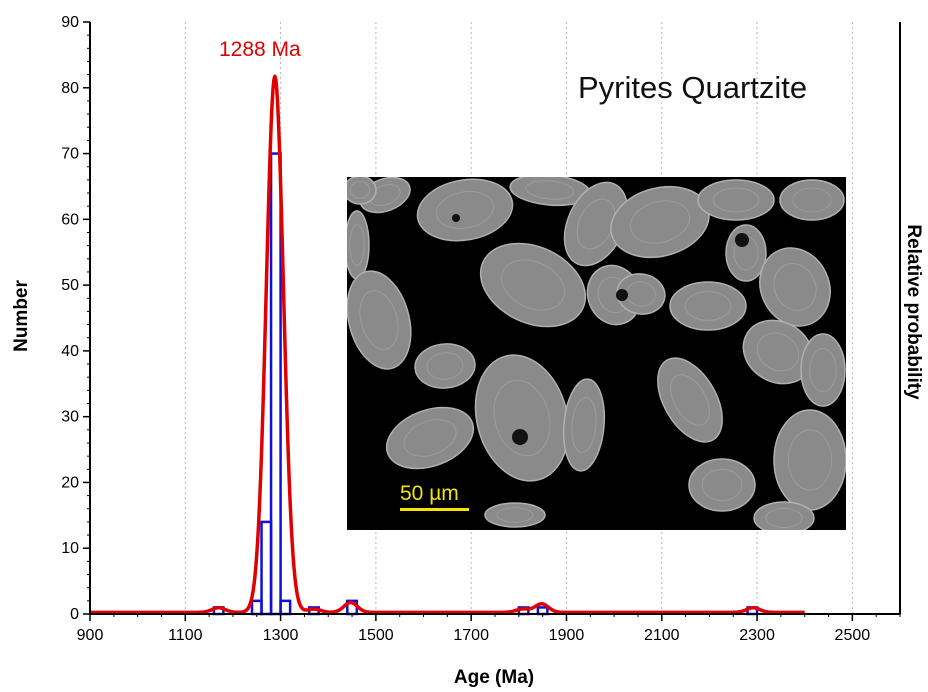 The height and width of the screenshot is (692, 928). What do you see at coordinates (757, 635) in the screenshot?
I see `x-tick-label: 2300` at bounding box center [757, 635].